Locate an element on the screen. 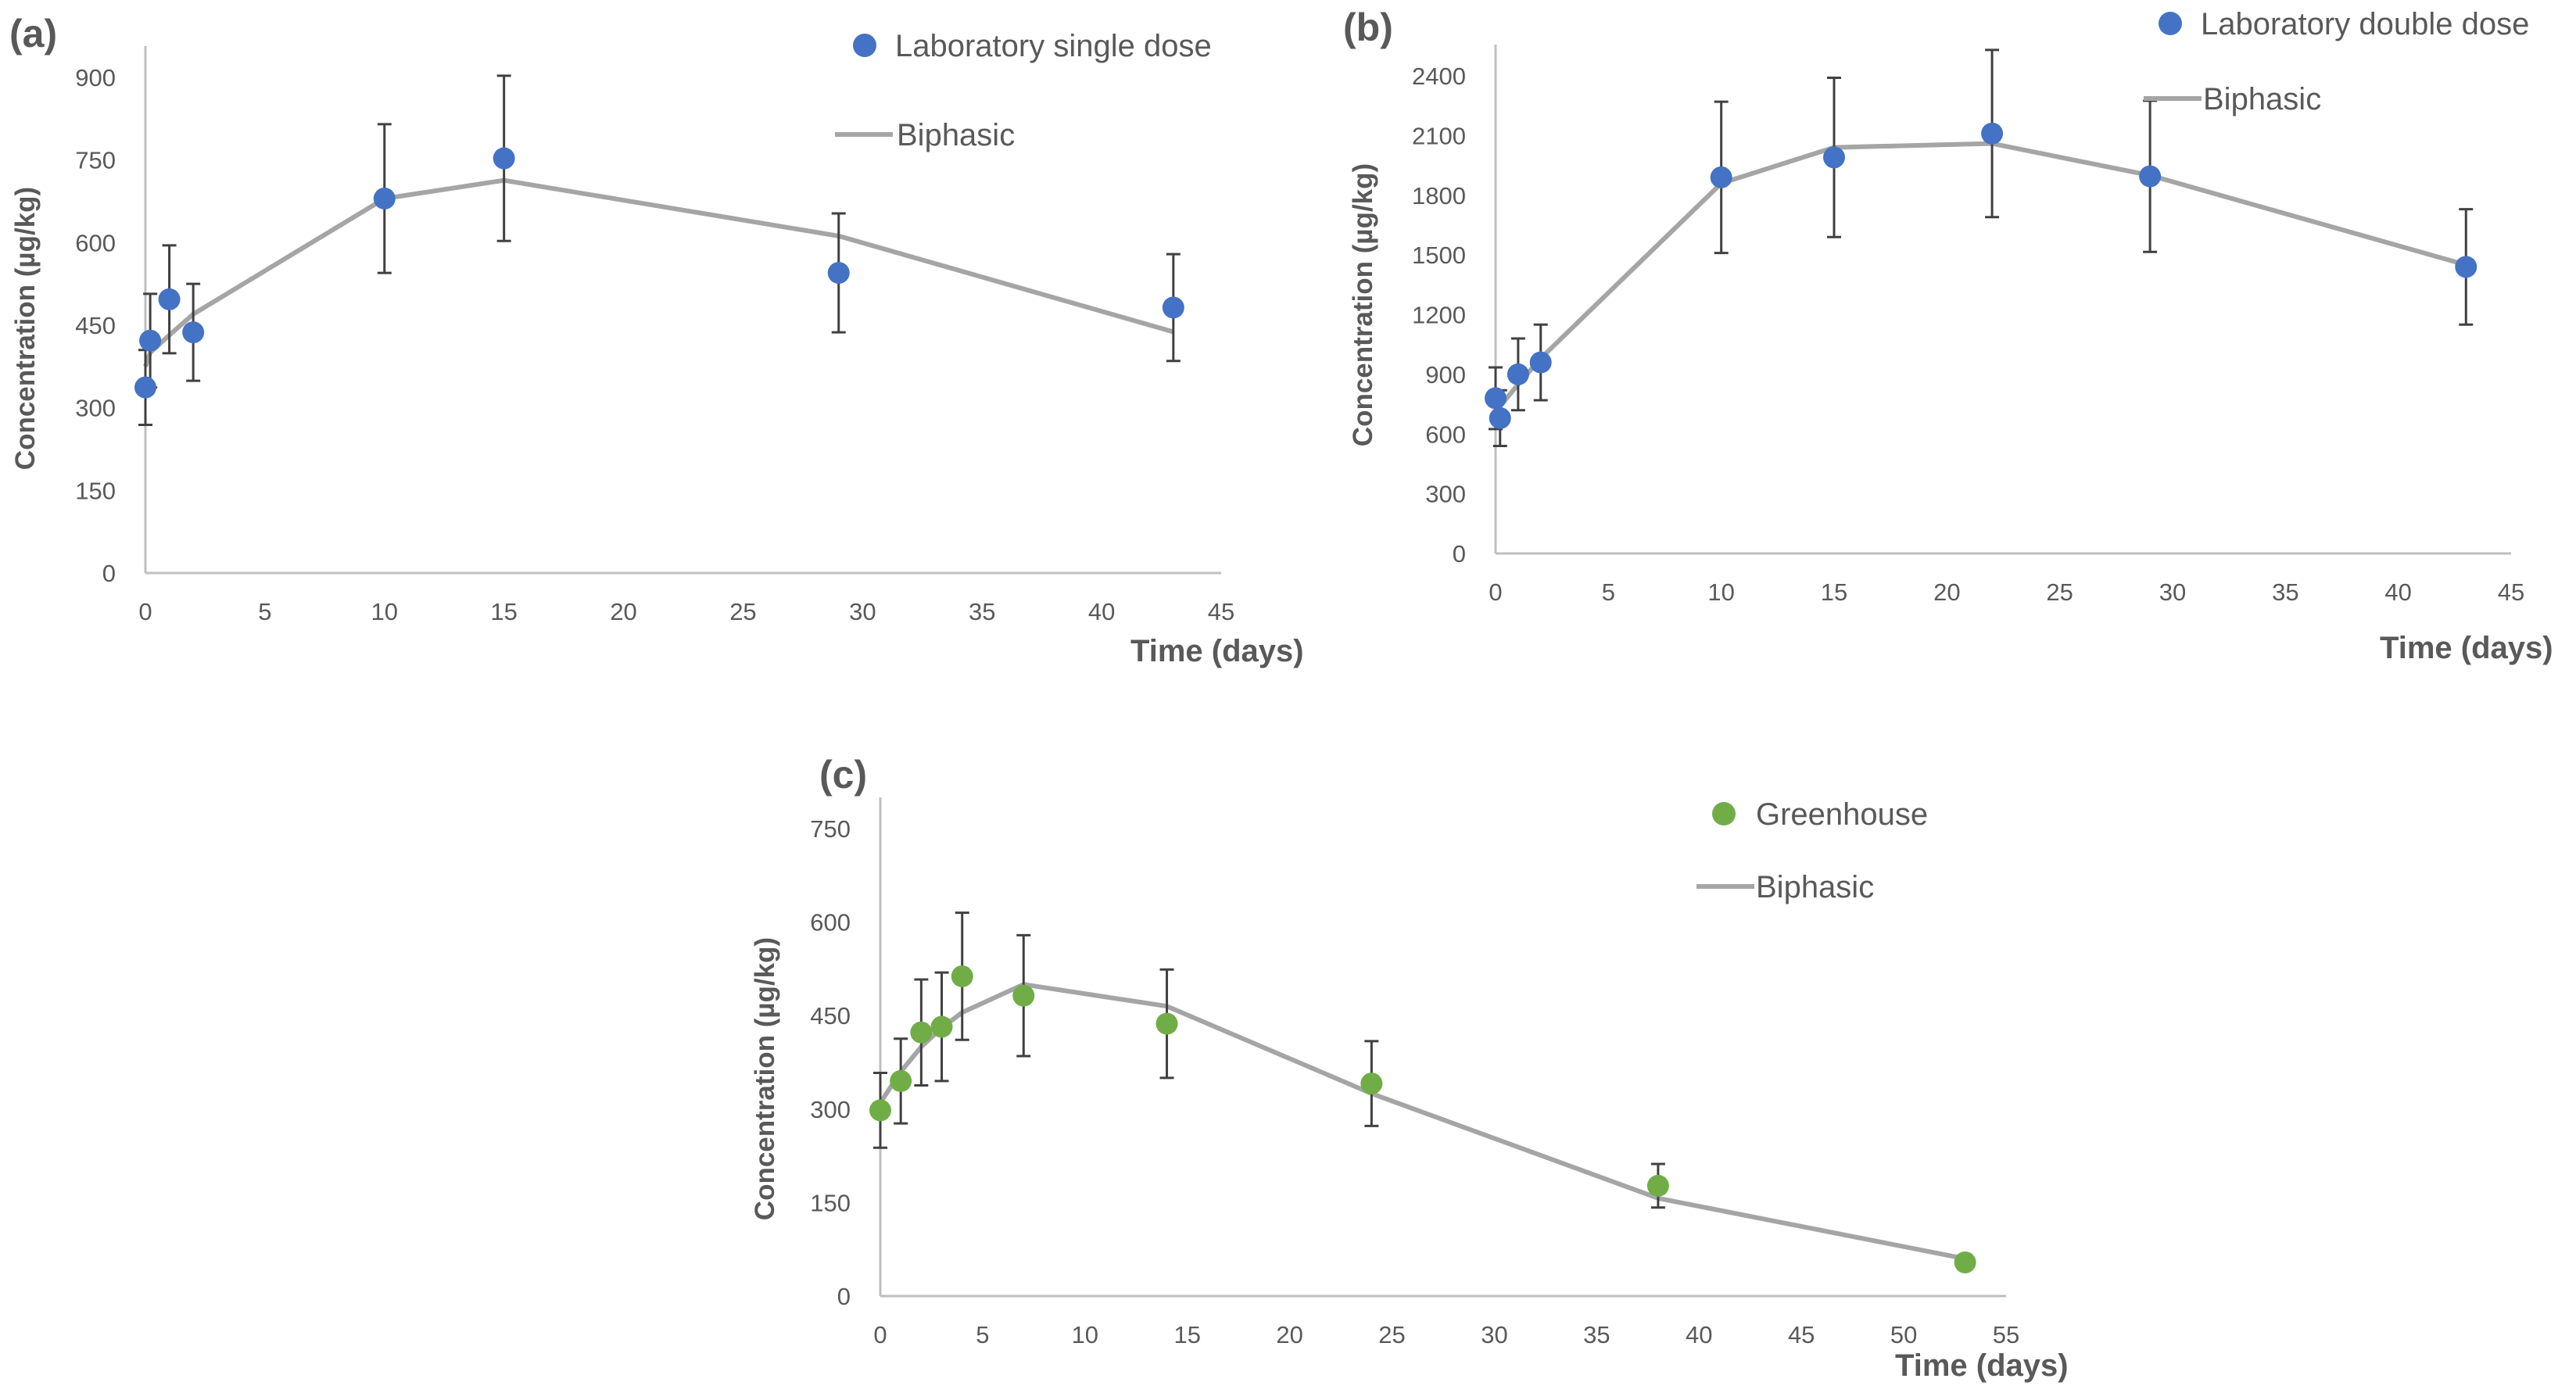 The height and width of the screenshot is (1393, 2576). panel-c-x-tick-label: 45 is located at coordinates (1802, 1334).